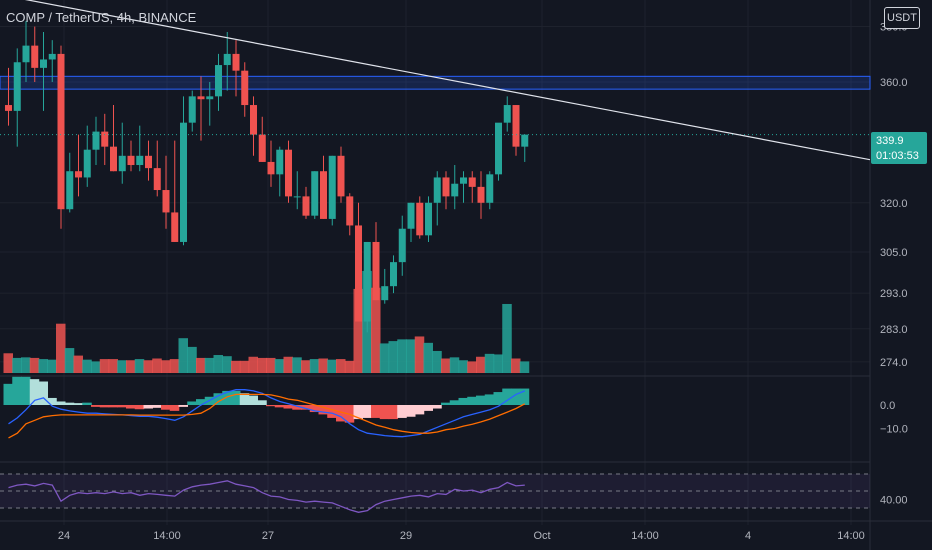  What do you see at coordinates (890, 141) in the screenshot?
I see `last-price: 339.9` at bounding box center [890, 141].